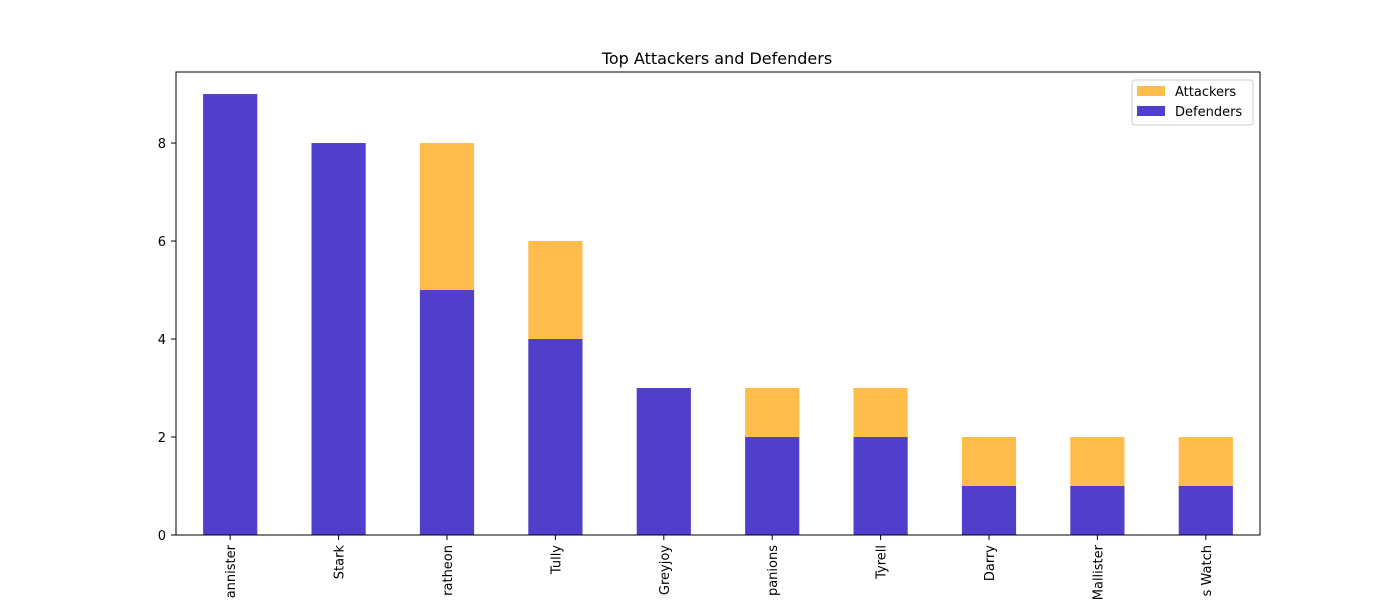 This screenshot has height=604, width=1400. What do you see at coordinates (665, 570) in the screenshot?
I see `x-tick-label: Greyjoy` at bounding box center [665, 570].